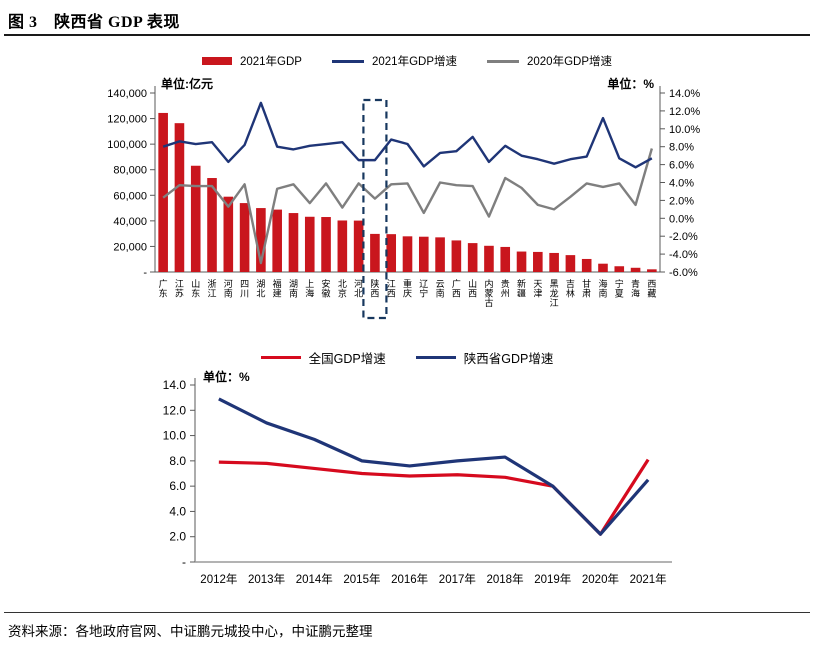 The width and height of the screenshot is (814, 650). I want to click on year-label: 2016年, so click(409, 579).